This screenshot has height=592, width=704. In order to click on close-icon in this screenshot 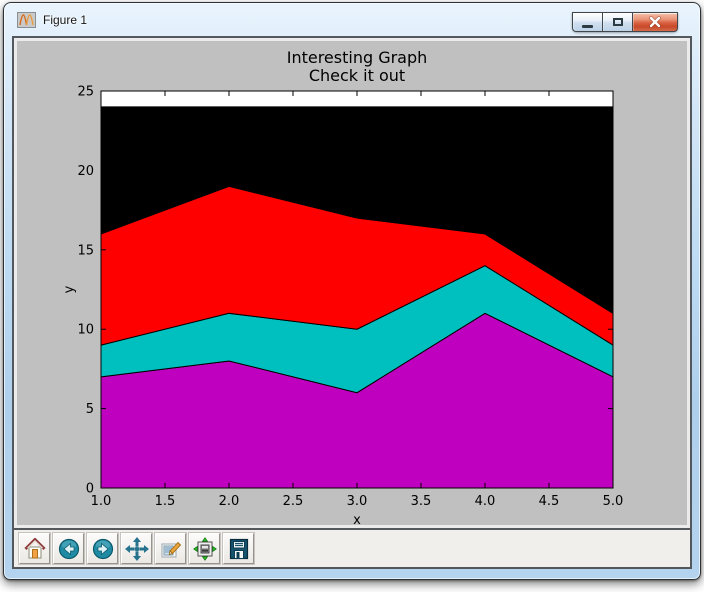, I will do `click(655, 22)`.